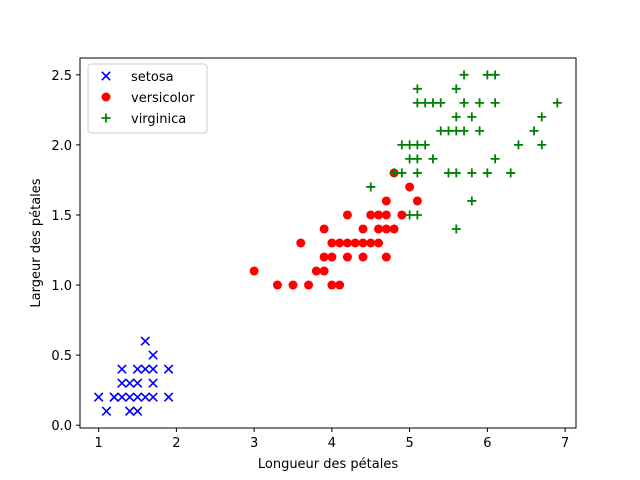 Image resolution: width=640 pixels, height=480 pixels. I want to click on x-tick-label: 4, so click(332, 443).